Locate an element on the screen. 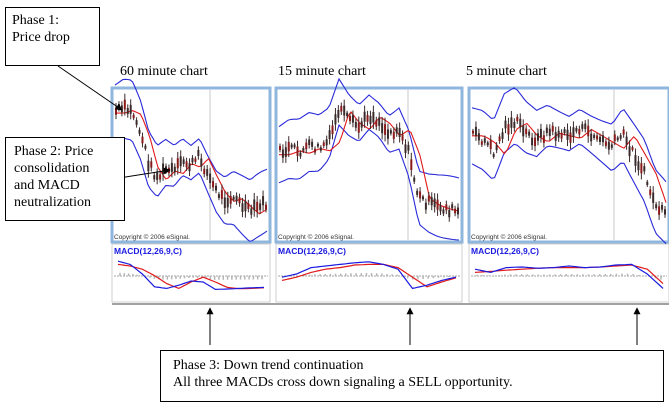 The width and height of the screenshot is (669, 407). macd-label-1: MACD(12,26,9,C) is located at coordinates (312, 251).